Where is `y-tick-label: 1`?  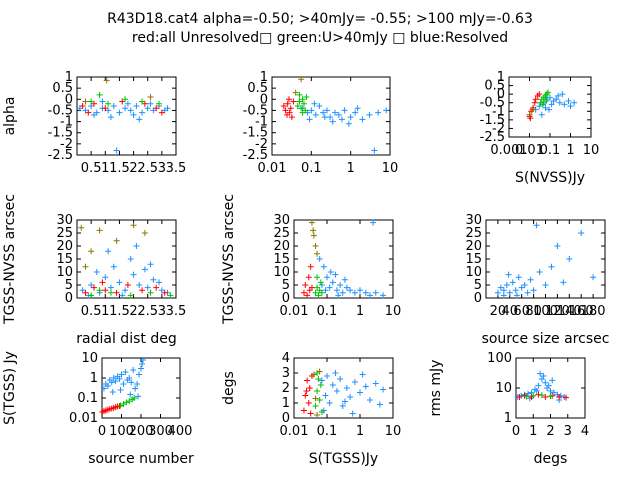
y-tick-label: 1 is located at coordinates (94, 378).